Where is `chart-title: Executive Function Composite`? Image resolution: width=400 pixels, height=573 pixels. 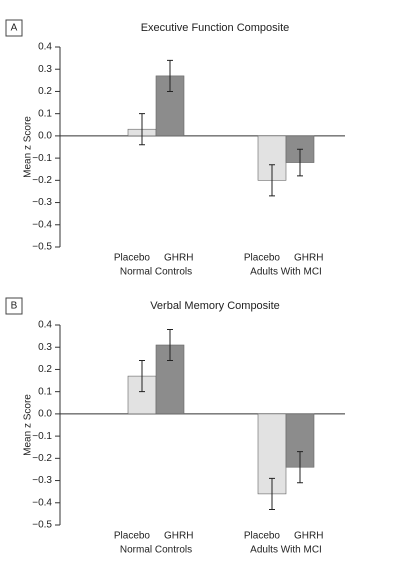 chart-title: Executive Function Composite is located at coordinates (215, 28).